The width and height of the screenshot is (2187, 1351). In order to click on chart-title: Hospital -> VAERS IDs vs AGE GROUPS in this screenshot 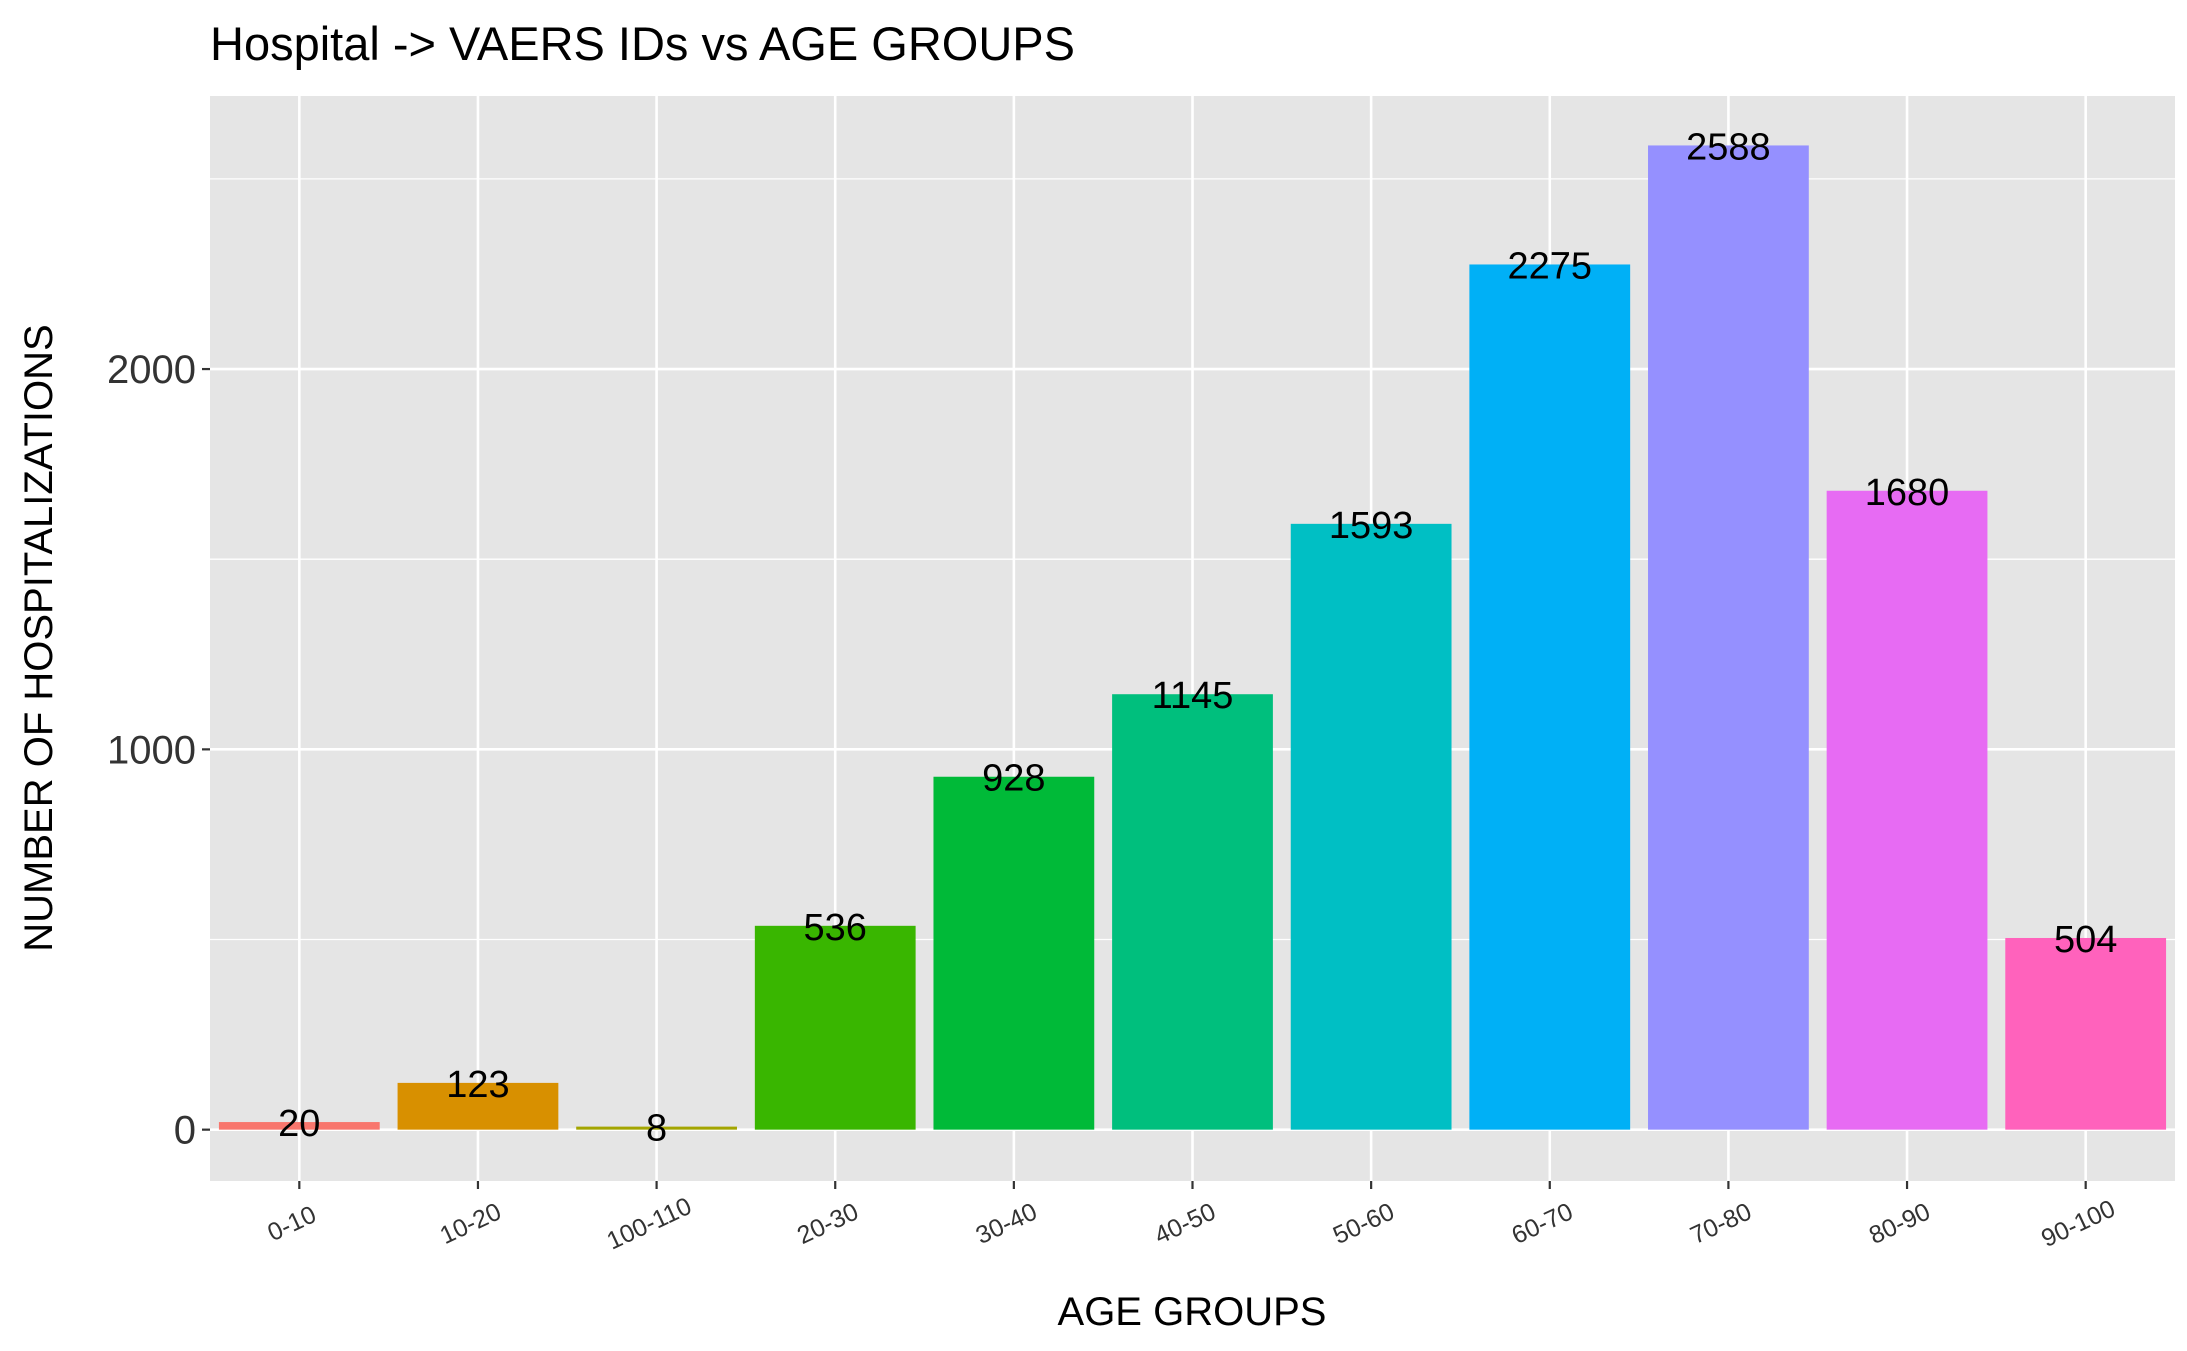, I will do `click(642, 43)`.